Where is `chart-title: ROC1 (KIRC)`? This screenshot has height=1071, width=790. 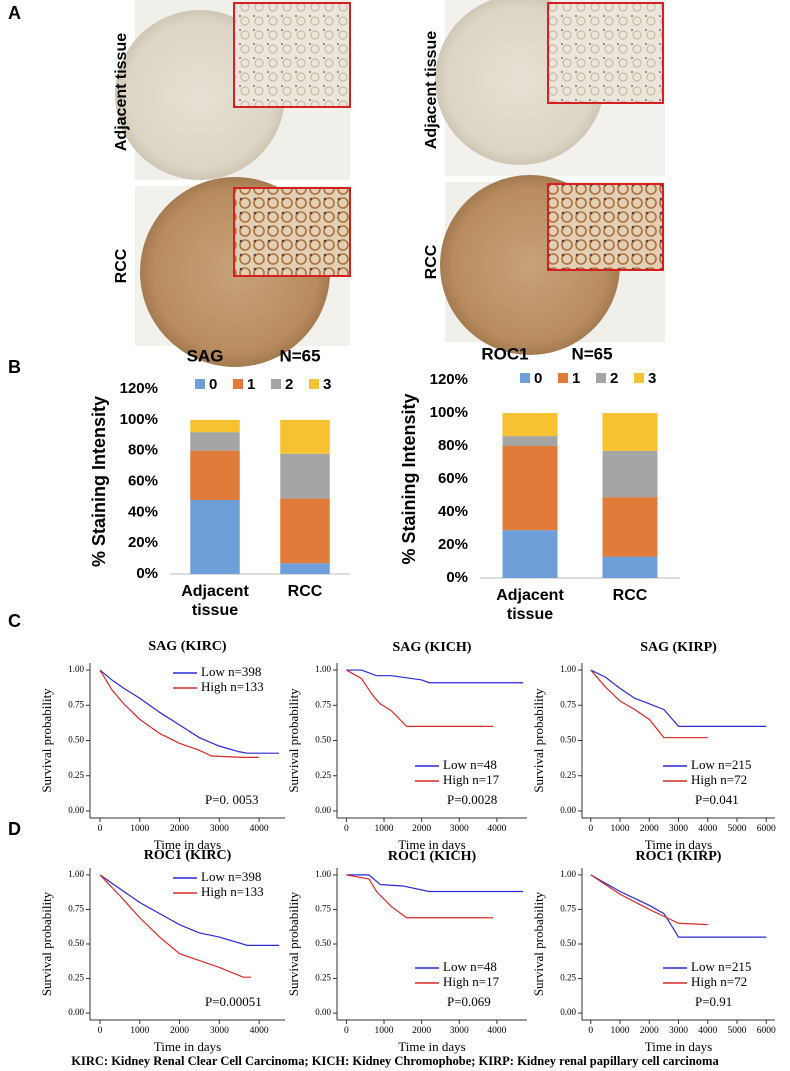
chart-title: ROC1 (KIRC) is located at coordinates (188, 855).